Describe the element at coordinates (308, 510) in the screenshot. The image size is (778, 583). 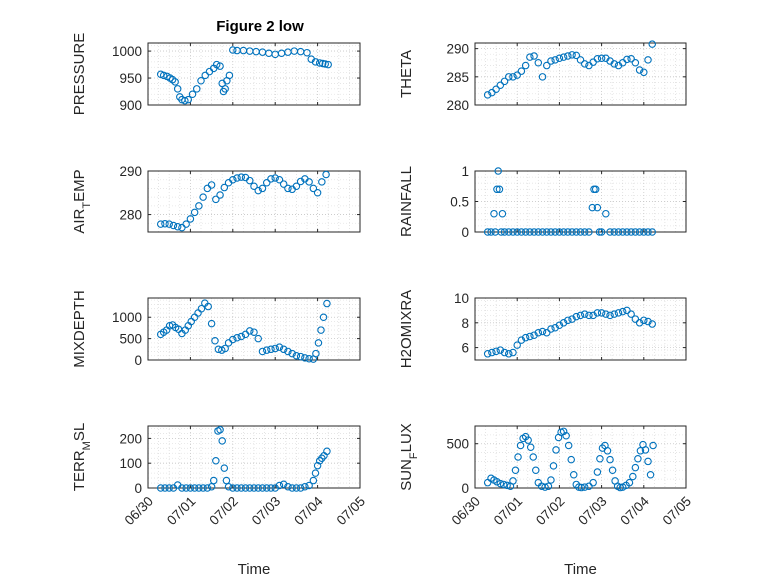
I see `x-tick-label: 07/04` at that location.